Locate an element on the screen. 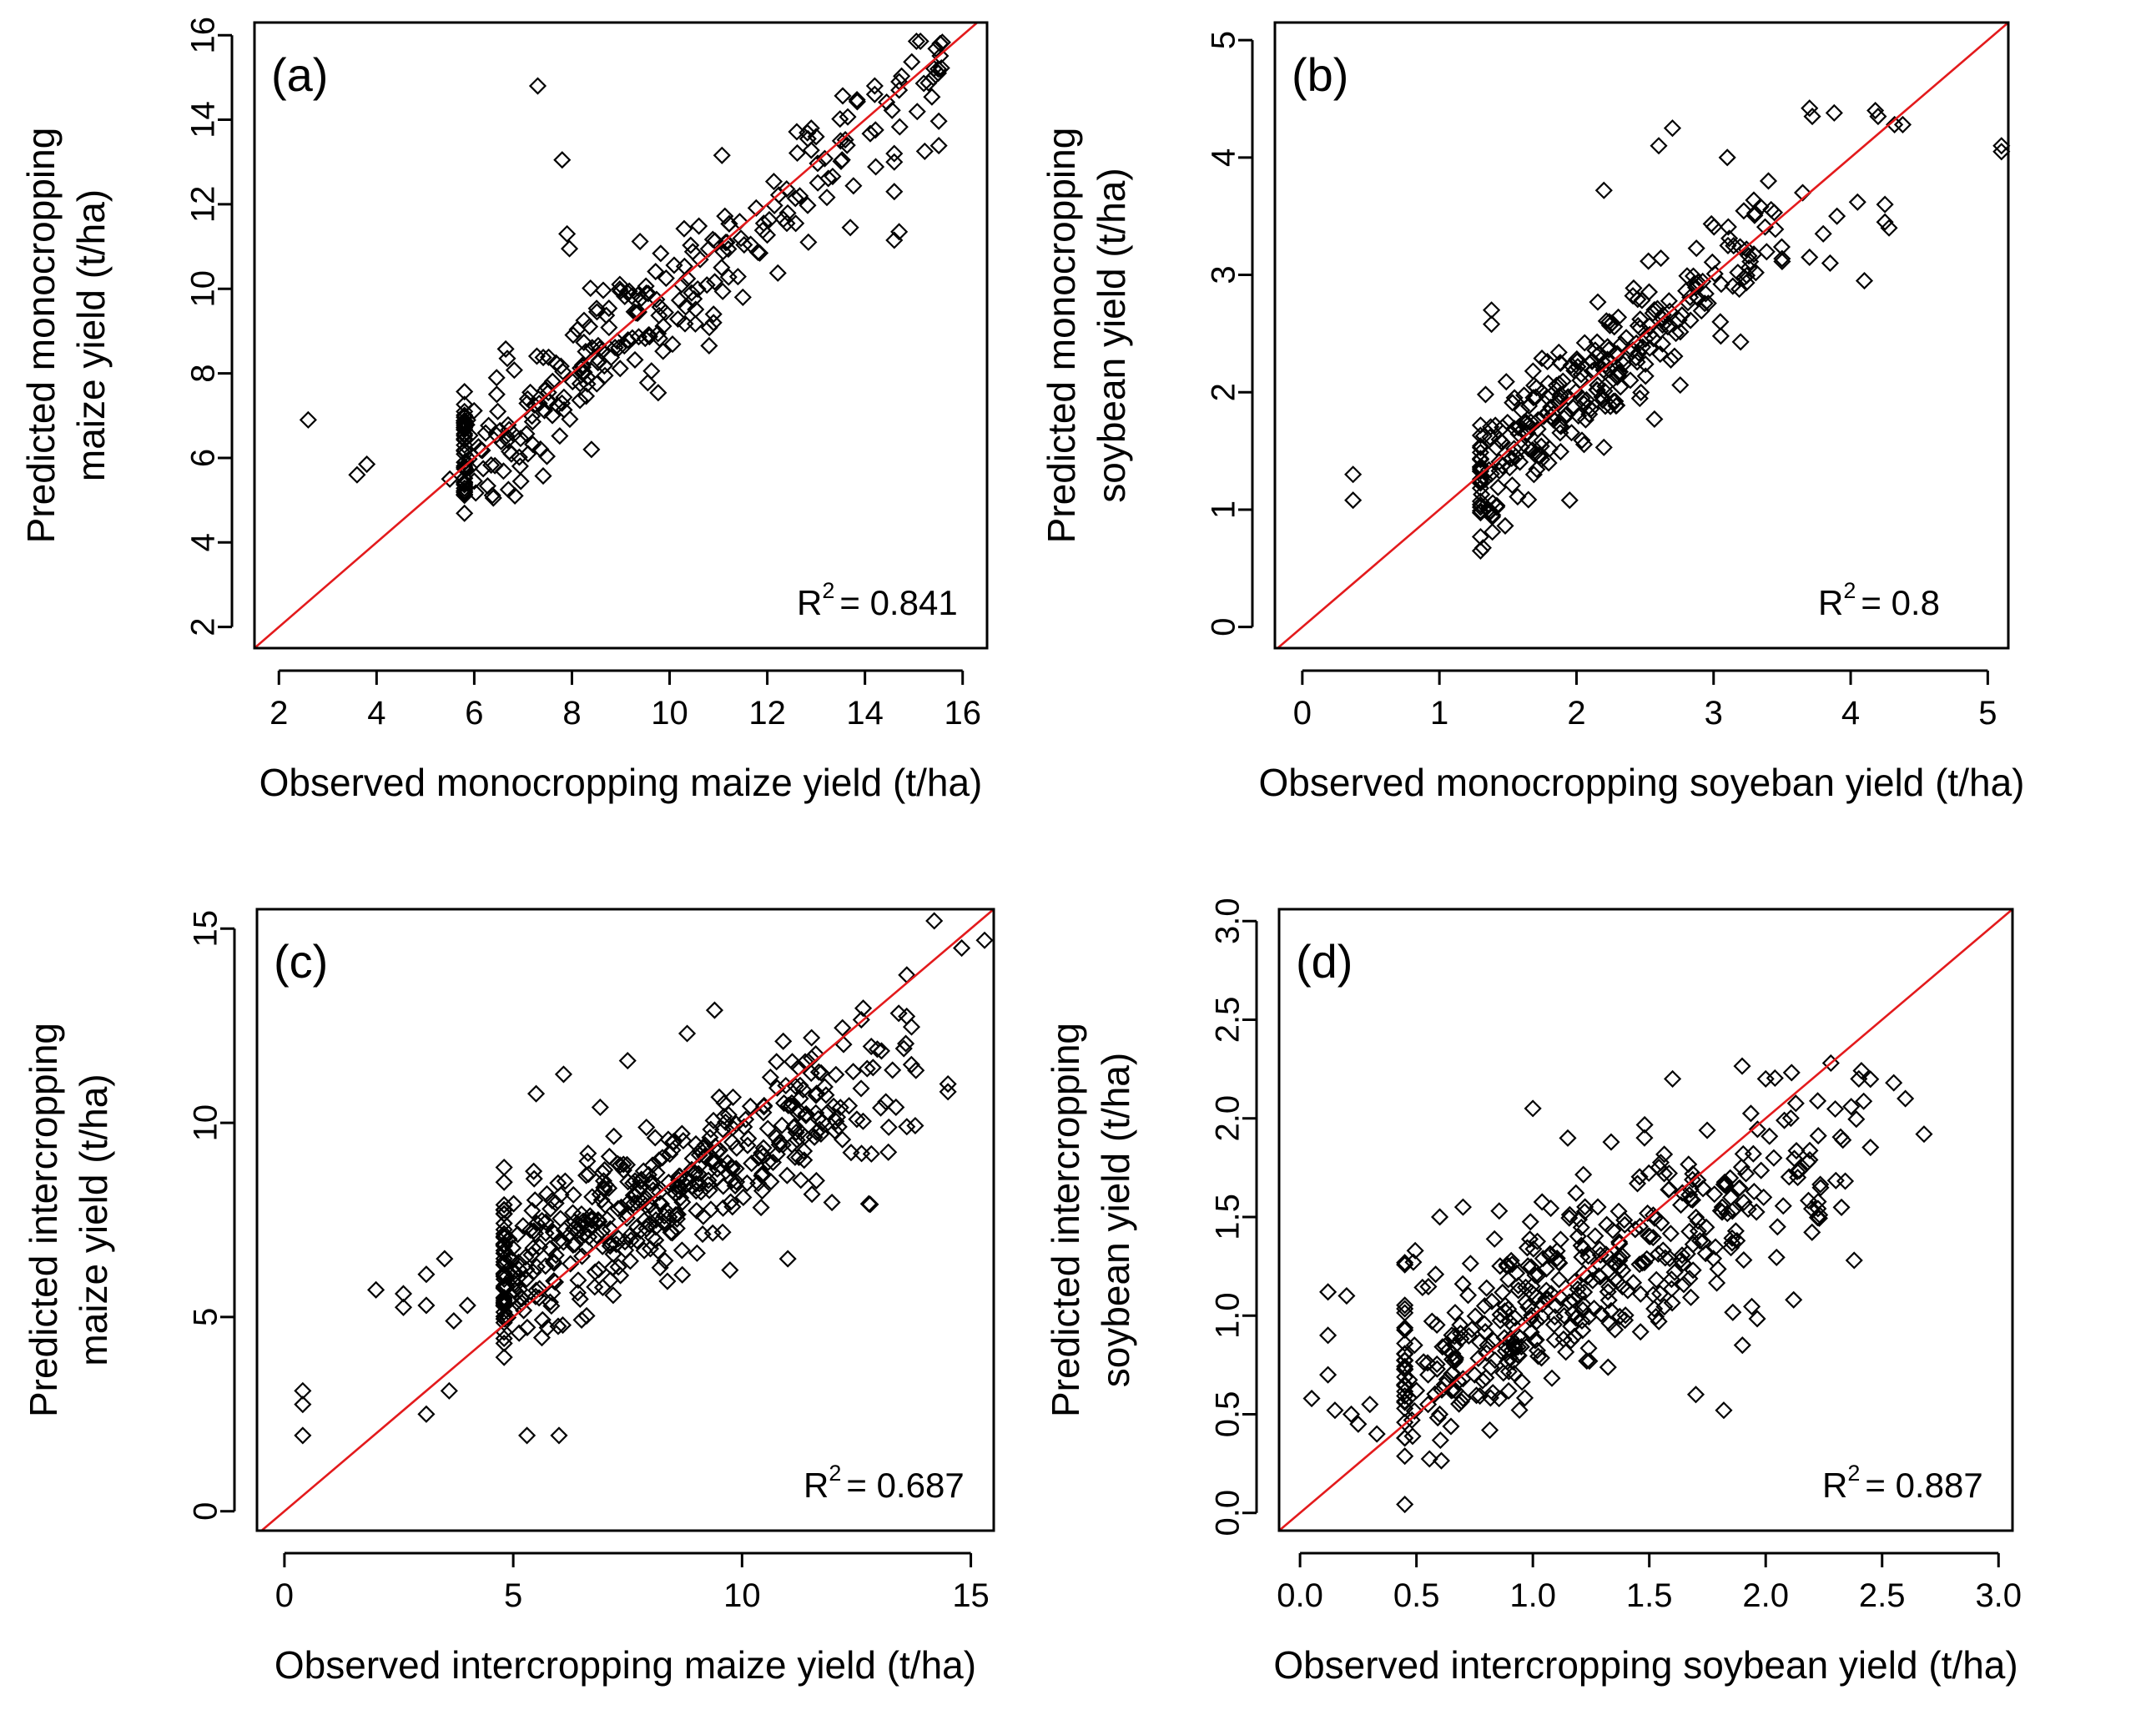 The height and width of the screenshot is (1725, 2156). y-axis-title-line2-c: maize yield (t/ha) is located at coordinates (93, 1219).